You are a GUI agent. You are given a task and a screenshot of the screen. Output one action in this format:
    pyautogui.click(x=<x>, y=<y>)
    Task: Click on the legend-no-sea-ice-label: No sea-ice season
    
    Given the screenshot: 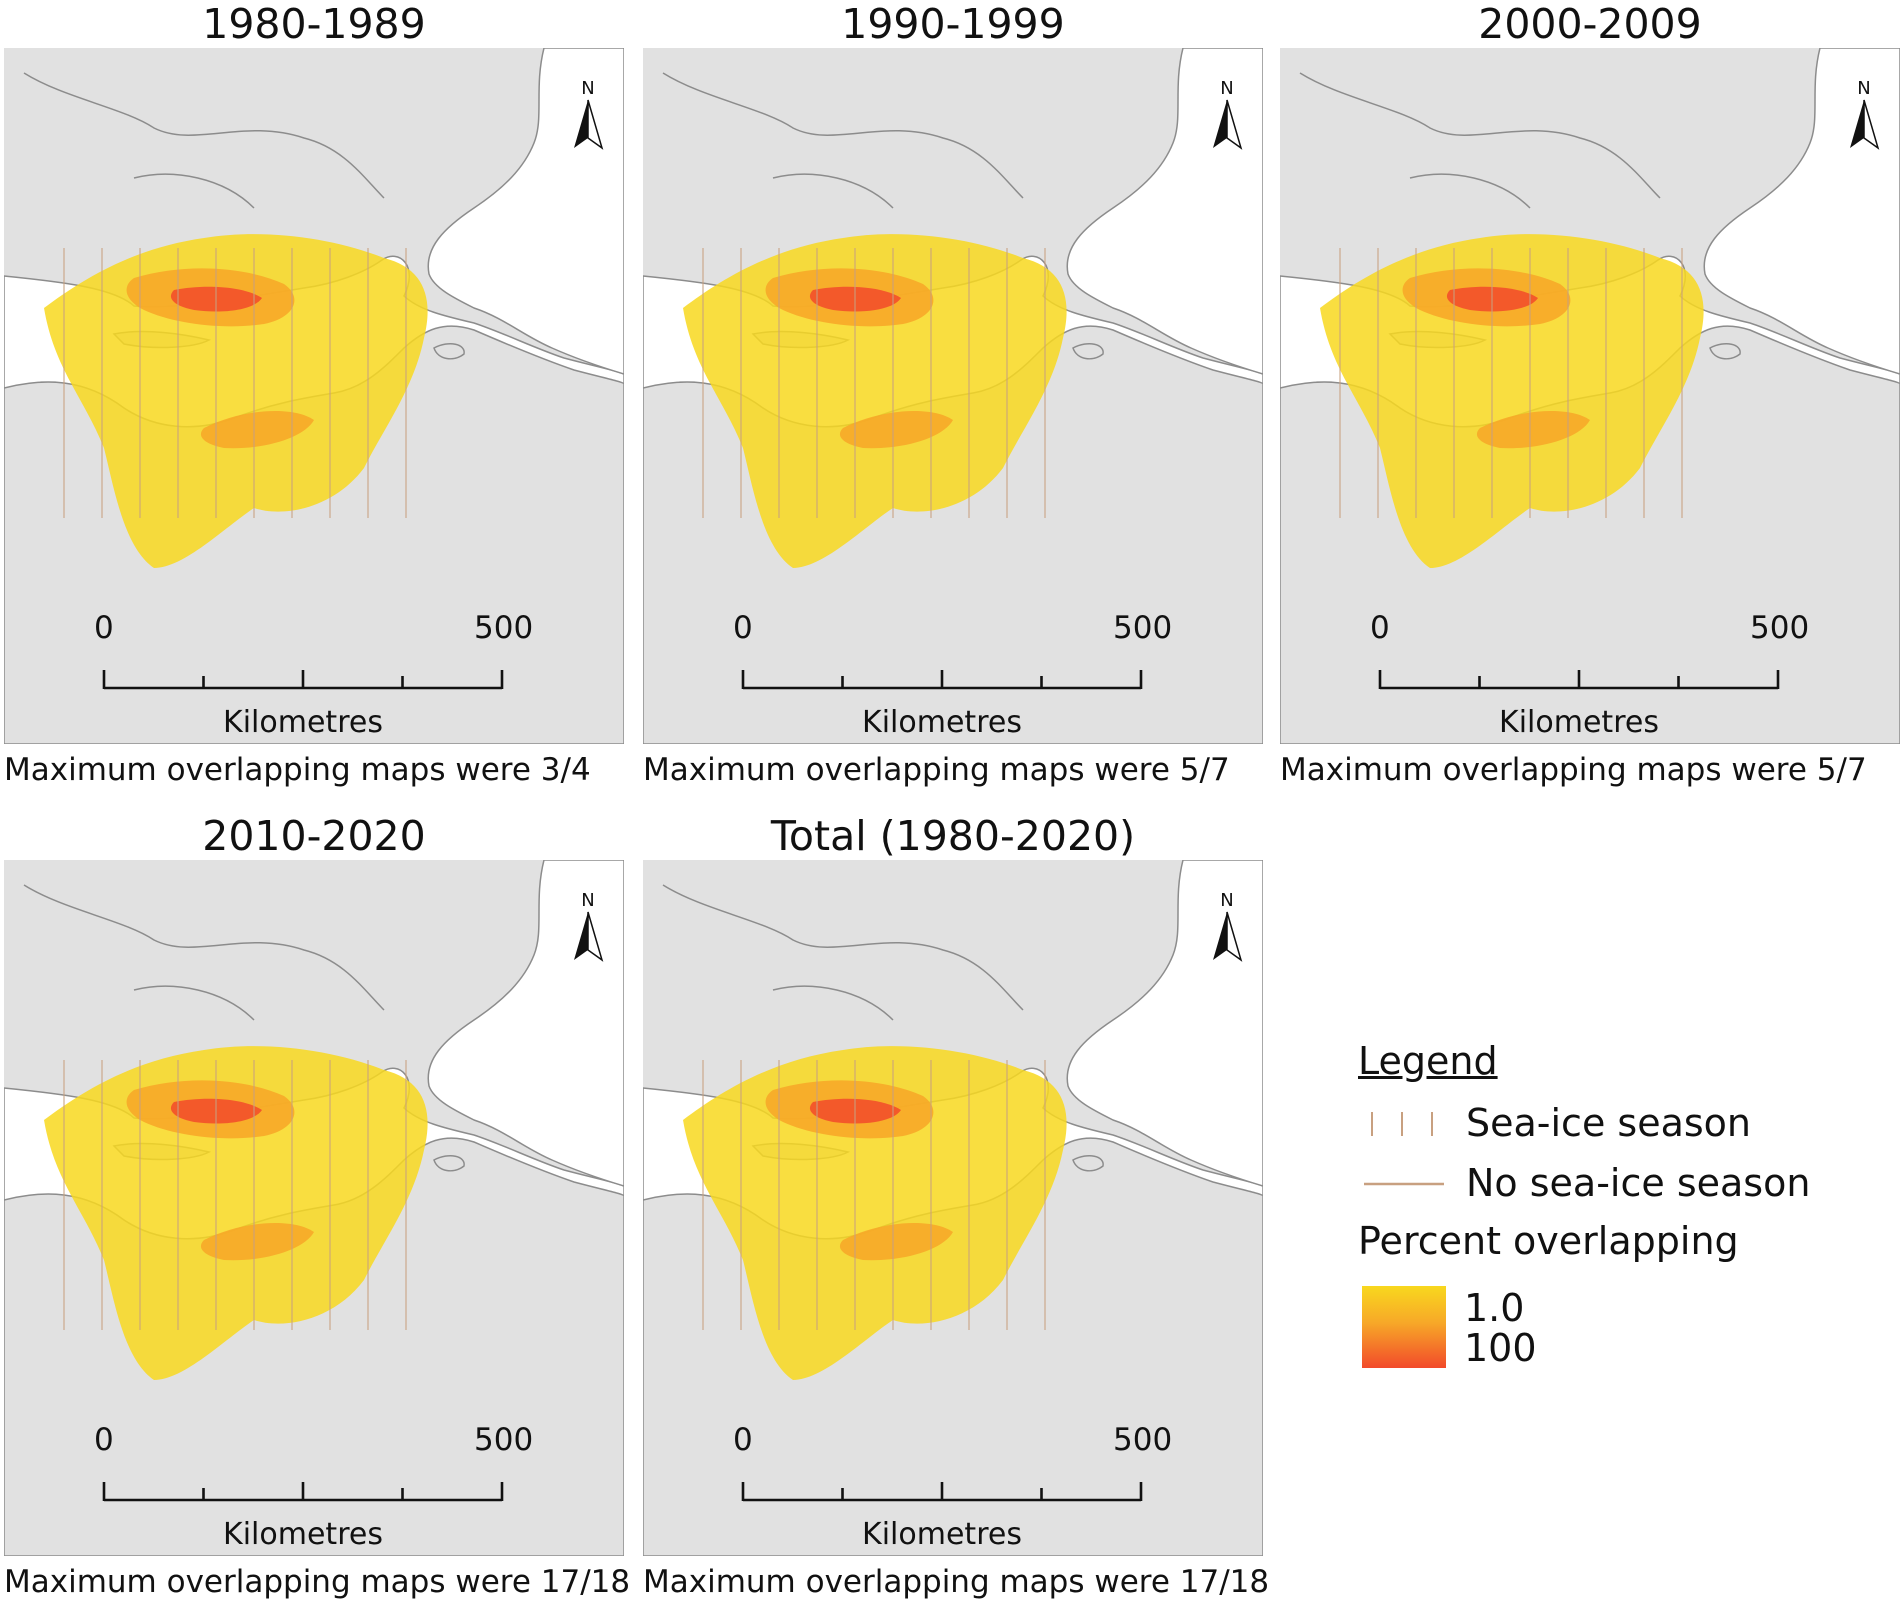 What is the action you would take?
    pyautogui.click(x=1638, y=1183)
    